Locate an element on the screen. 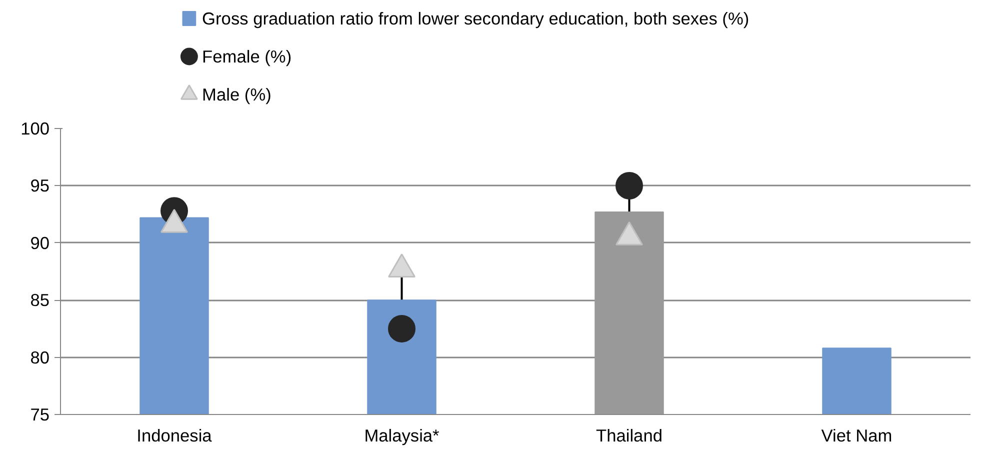 The height and width of the screenshot is (458, 996). y-tick-label: 95 is located at coordinates (40, 186).